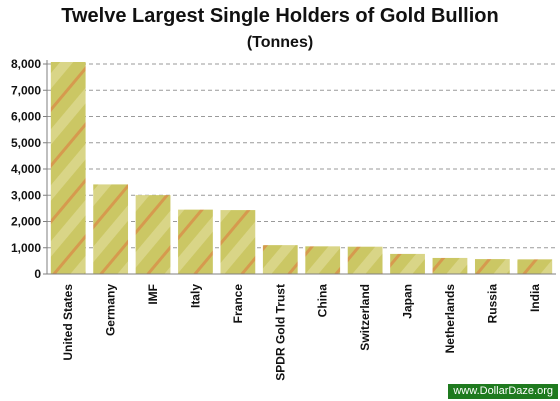  What do you see at coordinates (111, 310) in the screenshot?
I see `x-category-label: Germany` at bounding box center [111, 310].